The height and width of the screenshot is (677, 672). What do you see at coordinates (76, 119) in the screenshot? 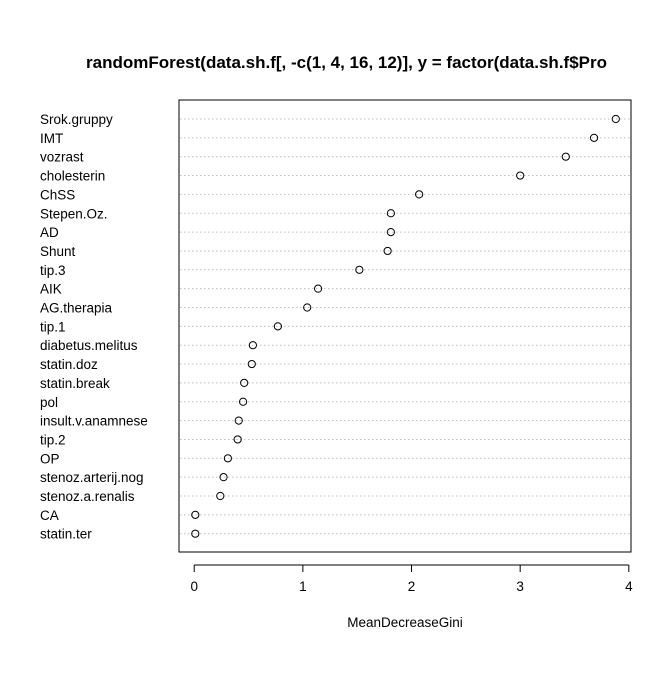
I see `category-label: Srok.gruppy` at bounding box center [76, 119].